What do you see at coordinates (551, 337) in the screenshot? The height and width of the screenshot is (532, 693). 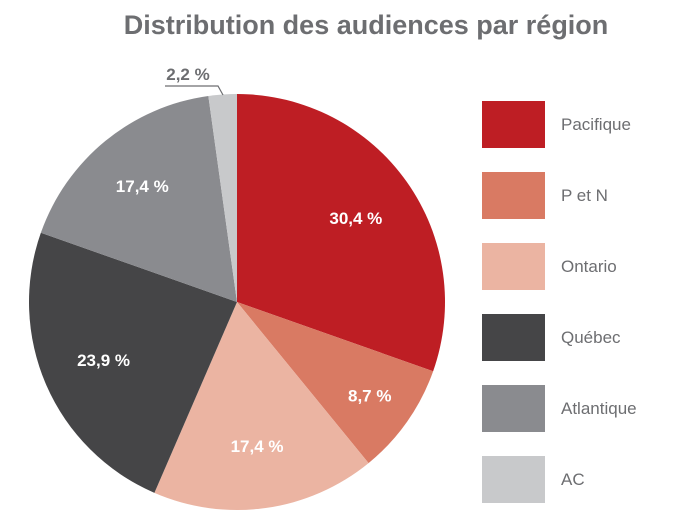 I see `legend-item: Québec` at bounding box center [551, 337].